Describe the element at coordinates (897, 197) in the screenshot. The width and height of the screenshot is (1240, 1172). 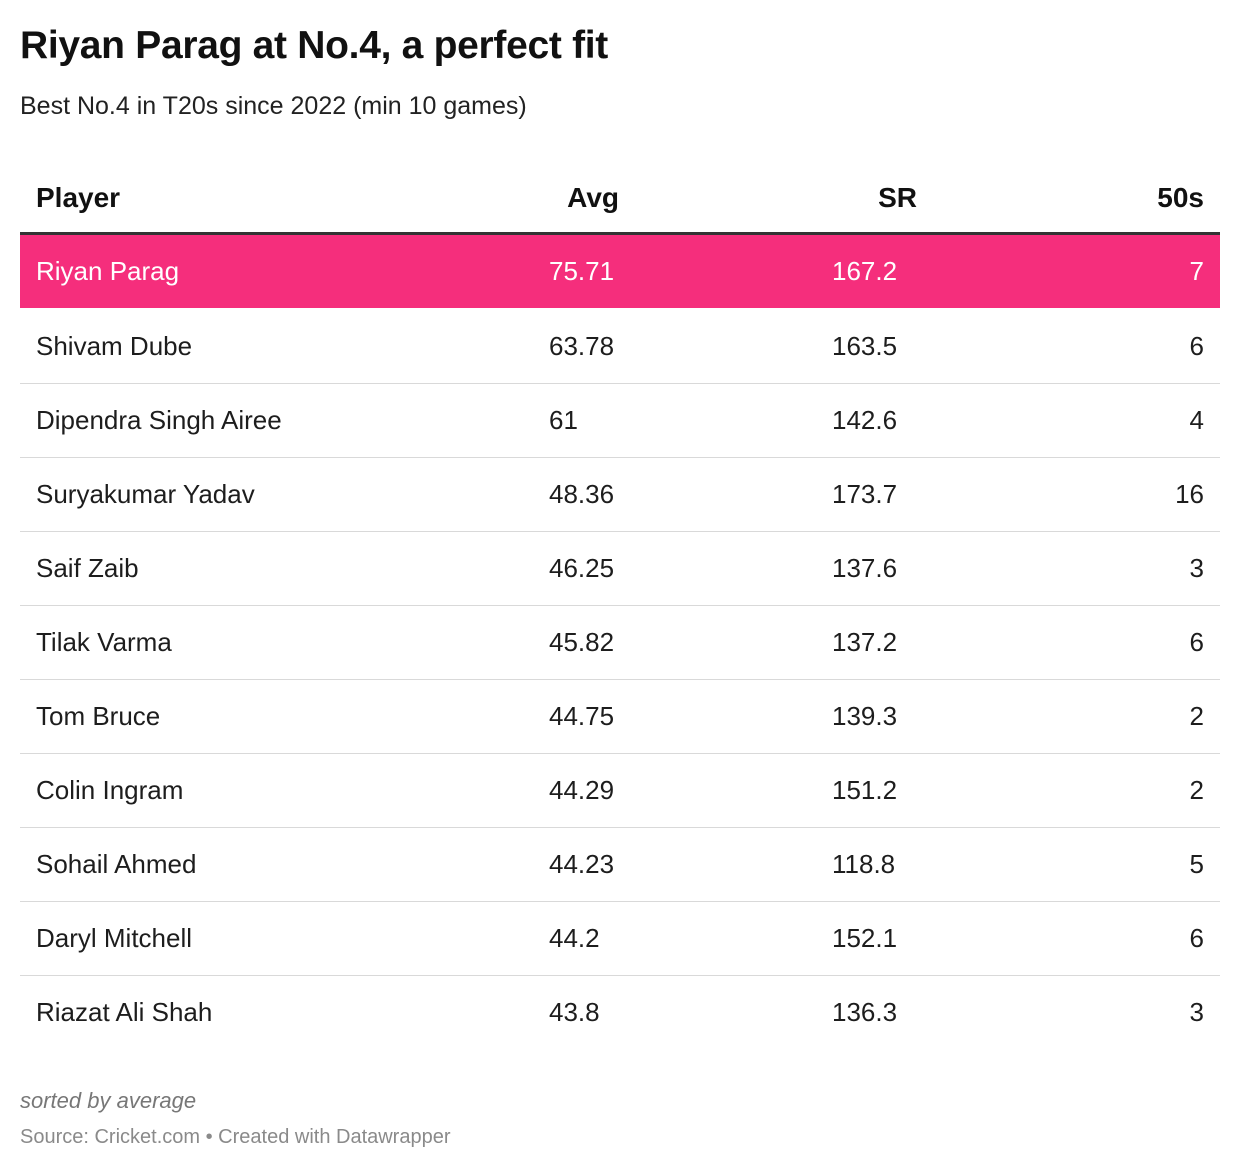
I see `header-sr: SR` at that location.